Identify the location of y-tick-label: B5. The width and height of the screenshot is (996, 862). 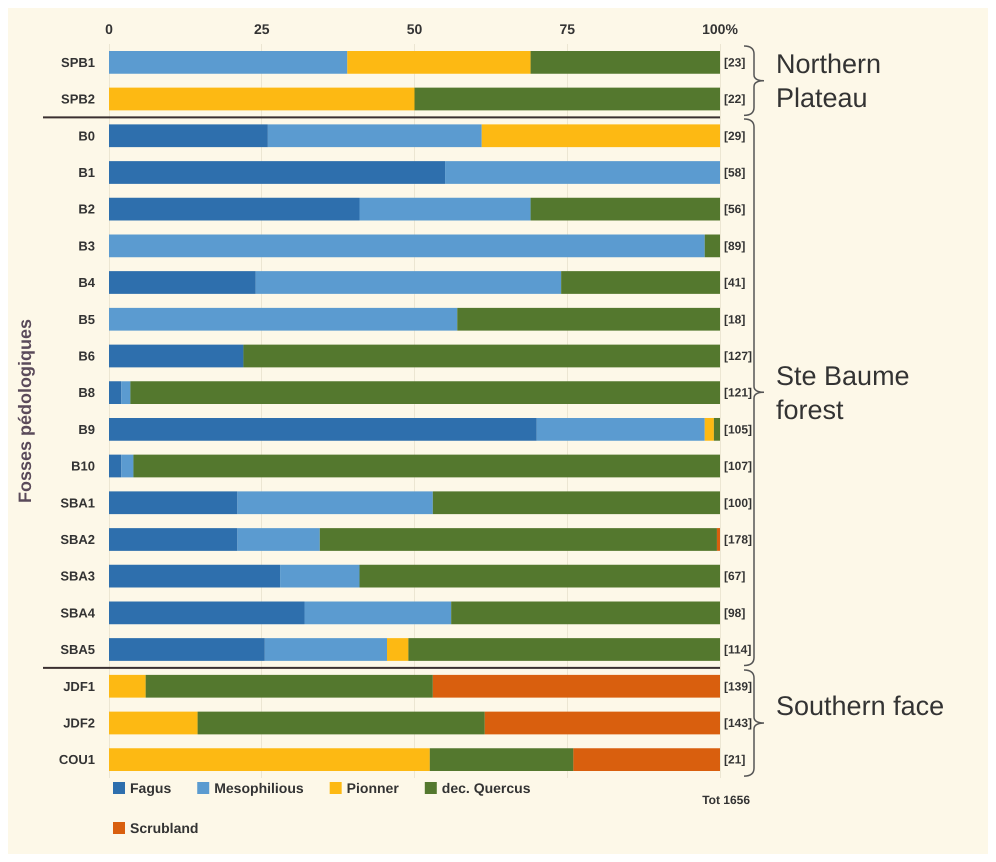
(86, 319).